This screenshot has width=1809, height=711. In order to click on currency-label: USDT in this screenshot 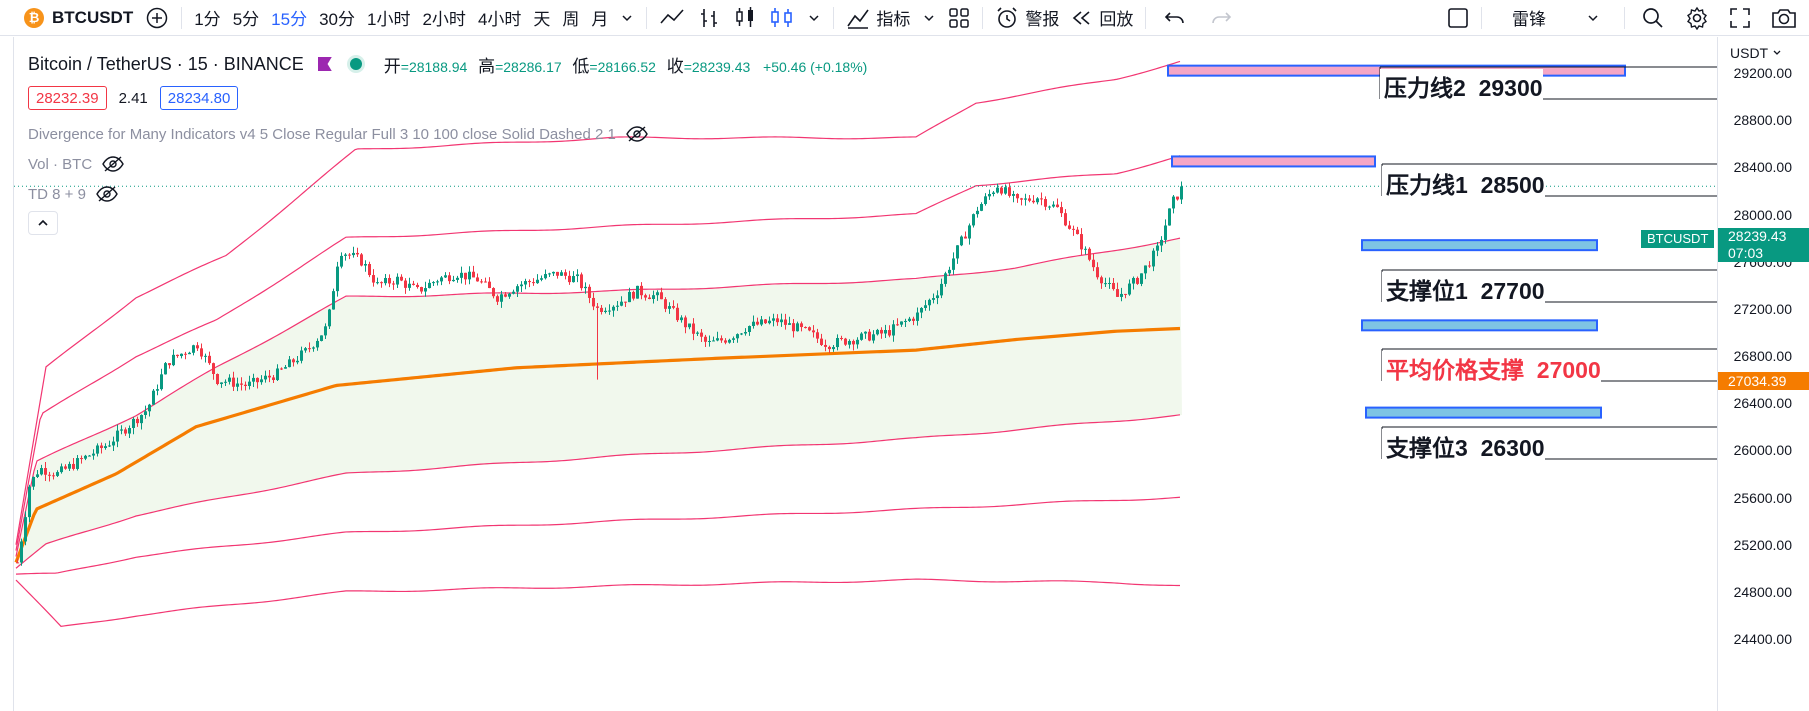, I will do `click(1749, 53)`.